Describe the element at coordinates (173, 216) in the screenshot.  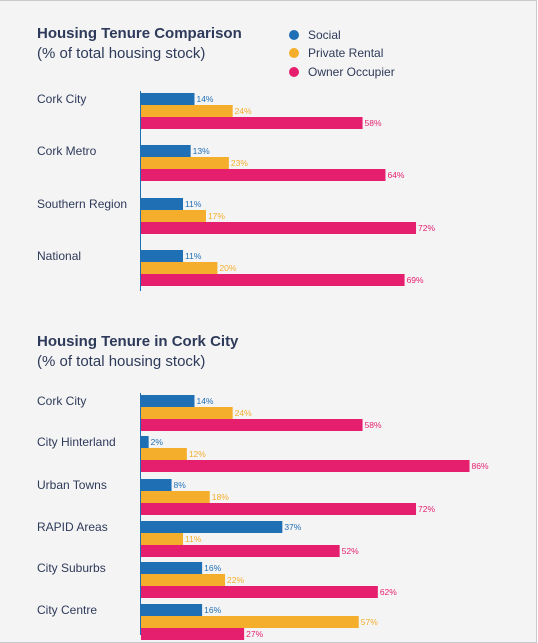
I see `bar-southern-region-private-rental` at that location.